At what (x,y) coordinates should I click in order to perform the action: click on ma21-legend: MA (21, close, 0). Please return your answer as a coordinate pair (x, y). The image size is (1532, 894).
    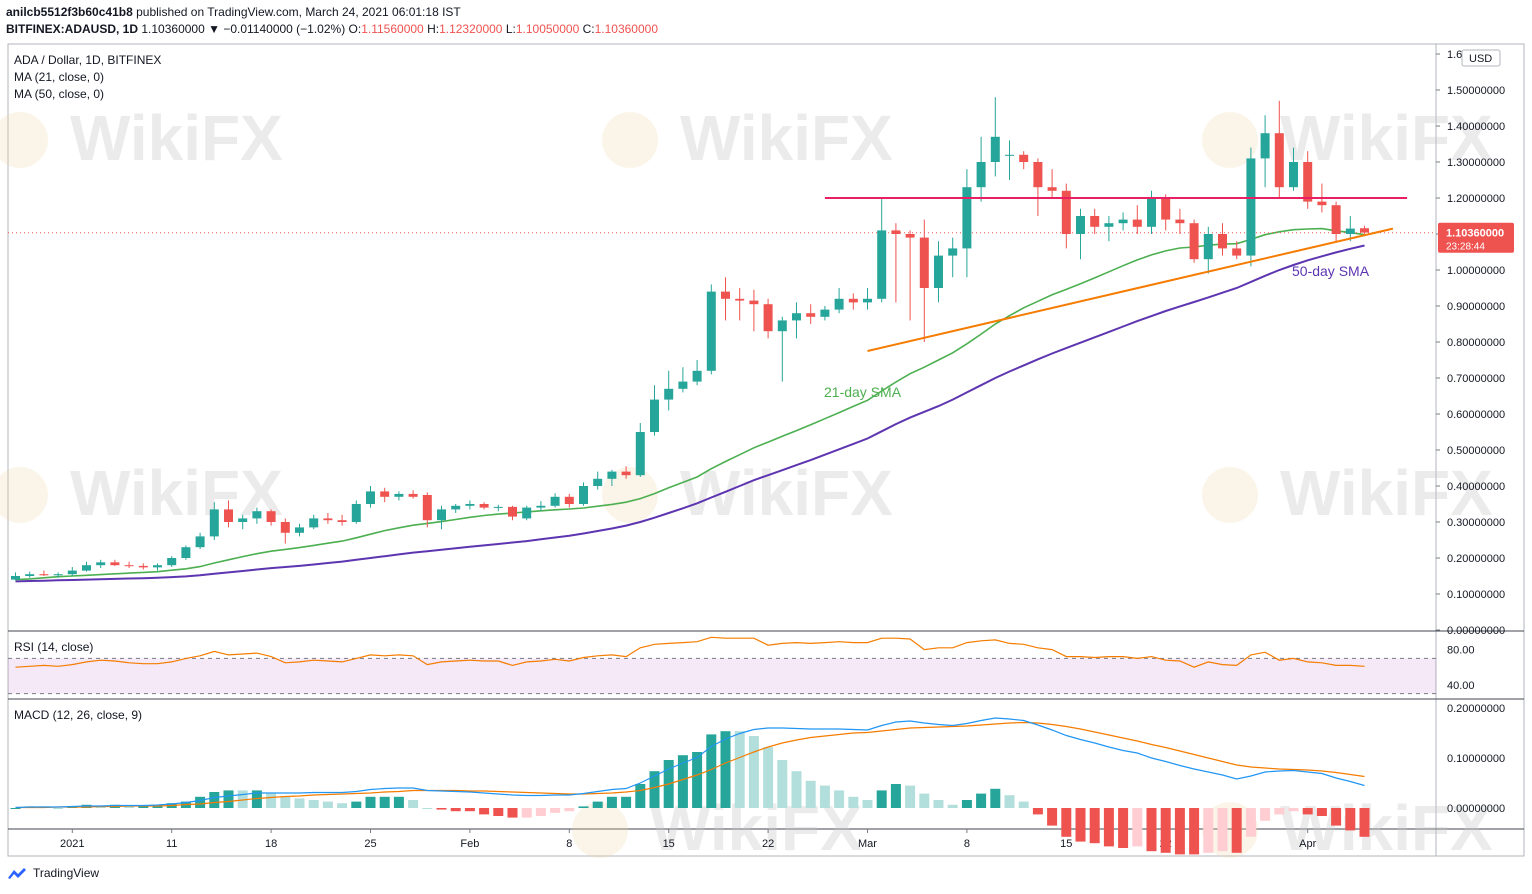
    Looking at the image, I should click on (59, 77).